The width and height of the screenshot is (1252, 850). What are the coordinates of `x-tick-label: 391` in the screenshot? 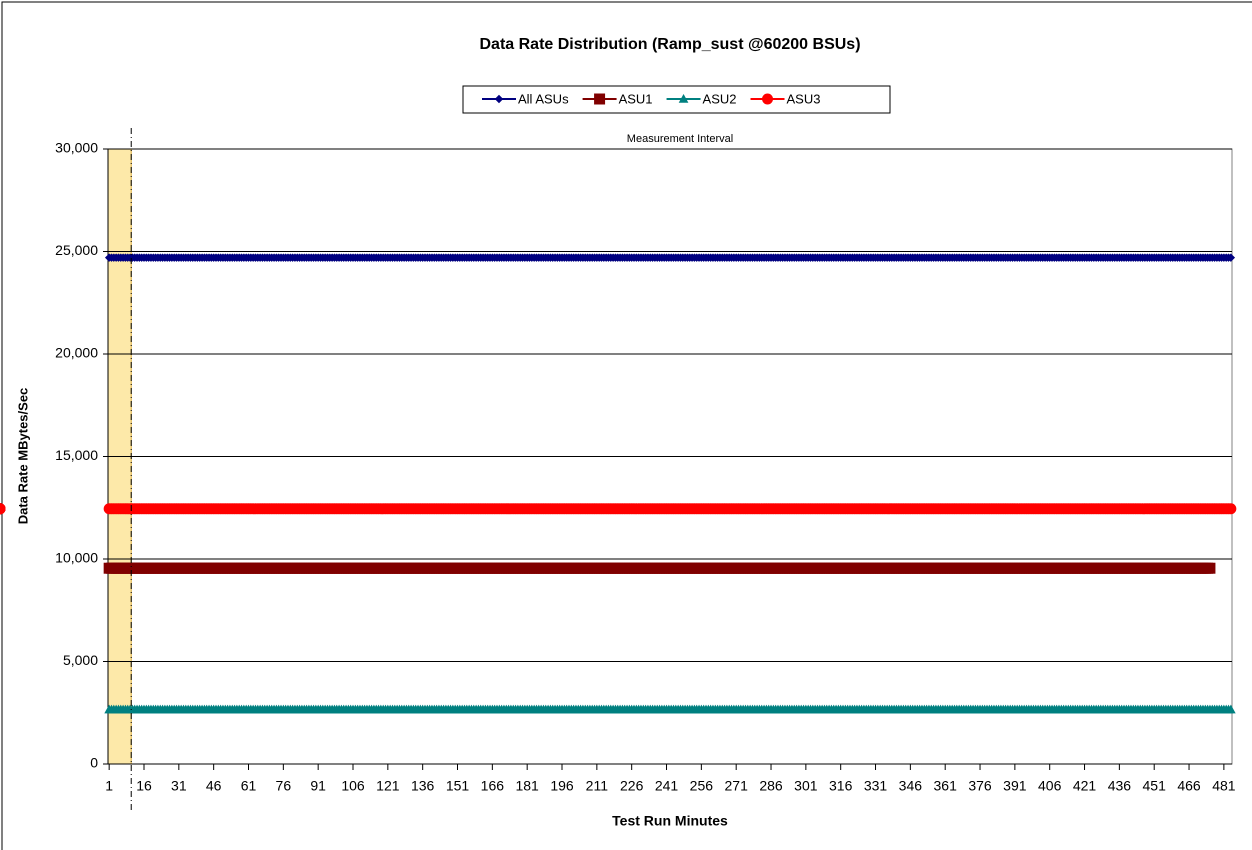 It's located at (1015, 786).